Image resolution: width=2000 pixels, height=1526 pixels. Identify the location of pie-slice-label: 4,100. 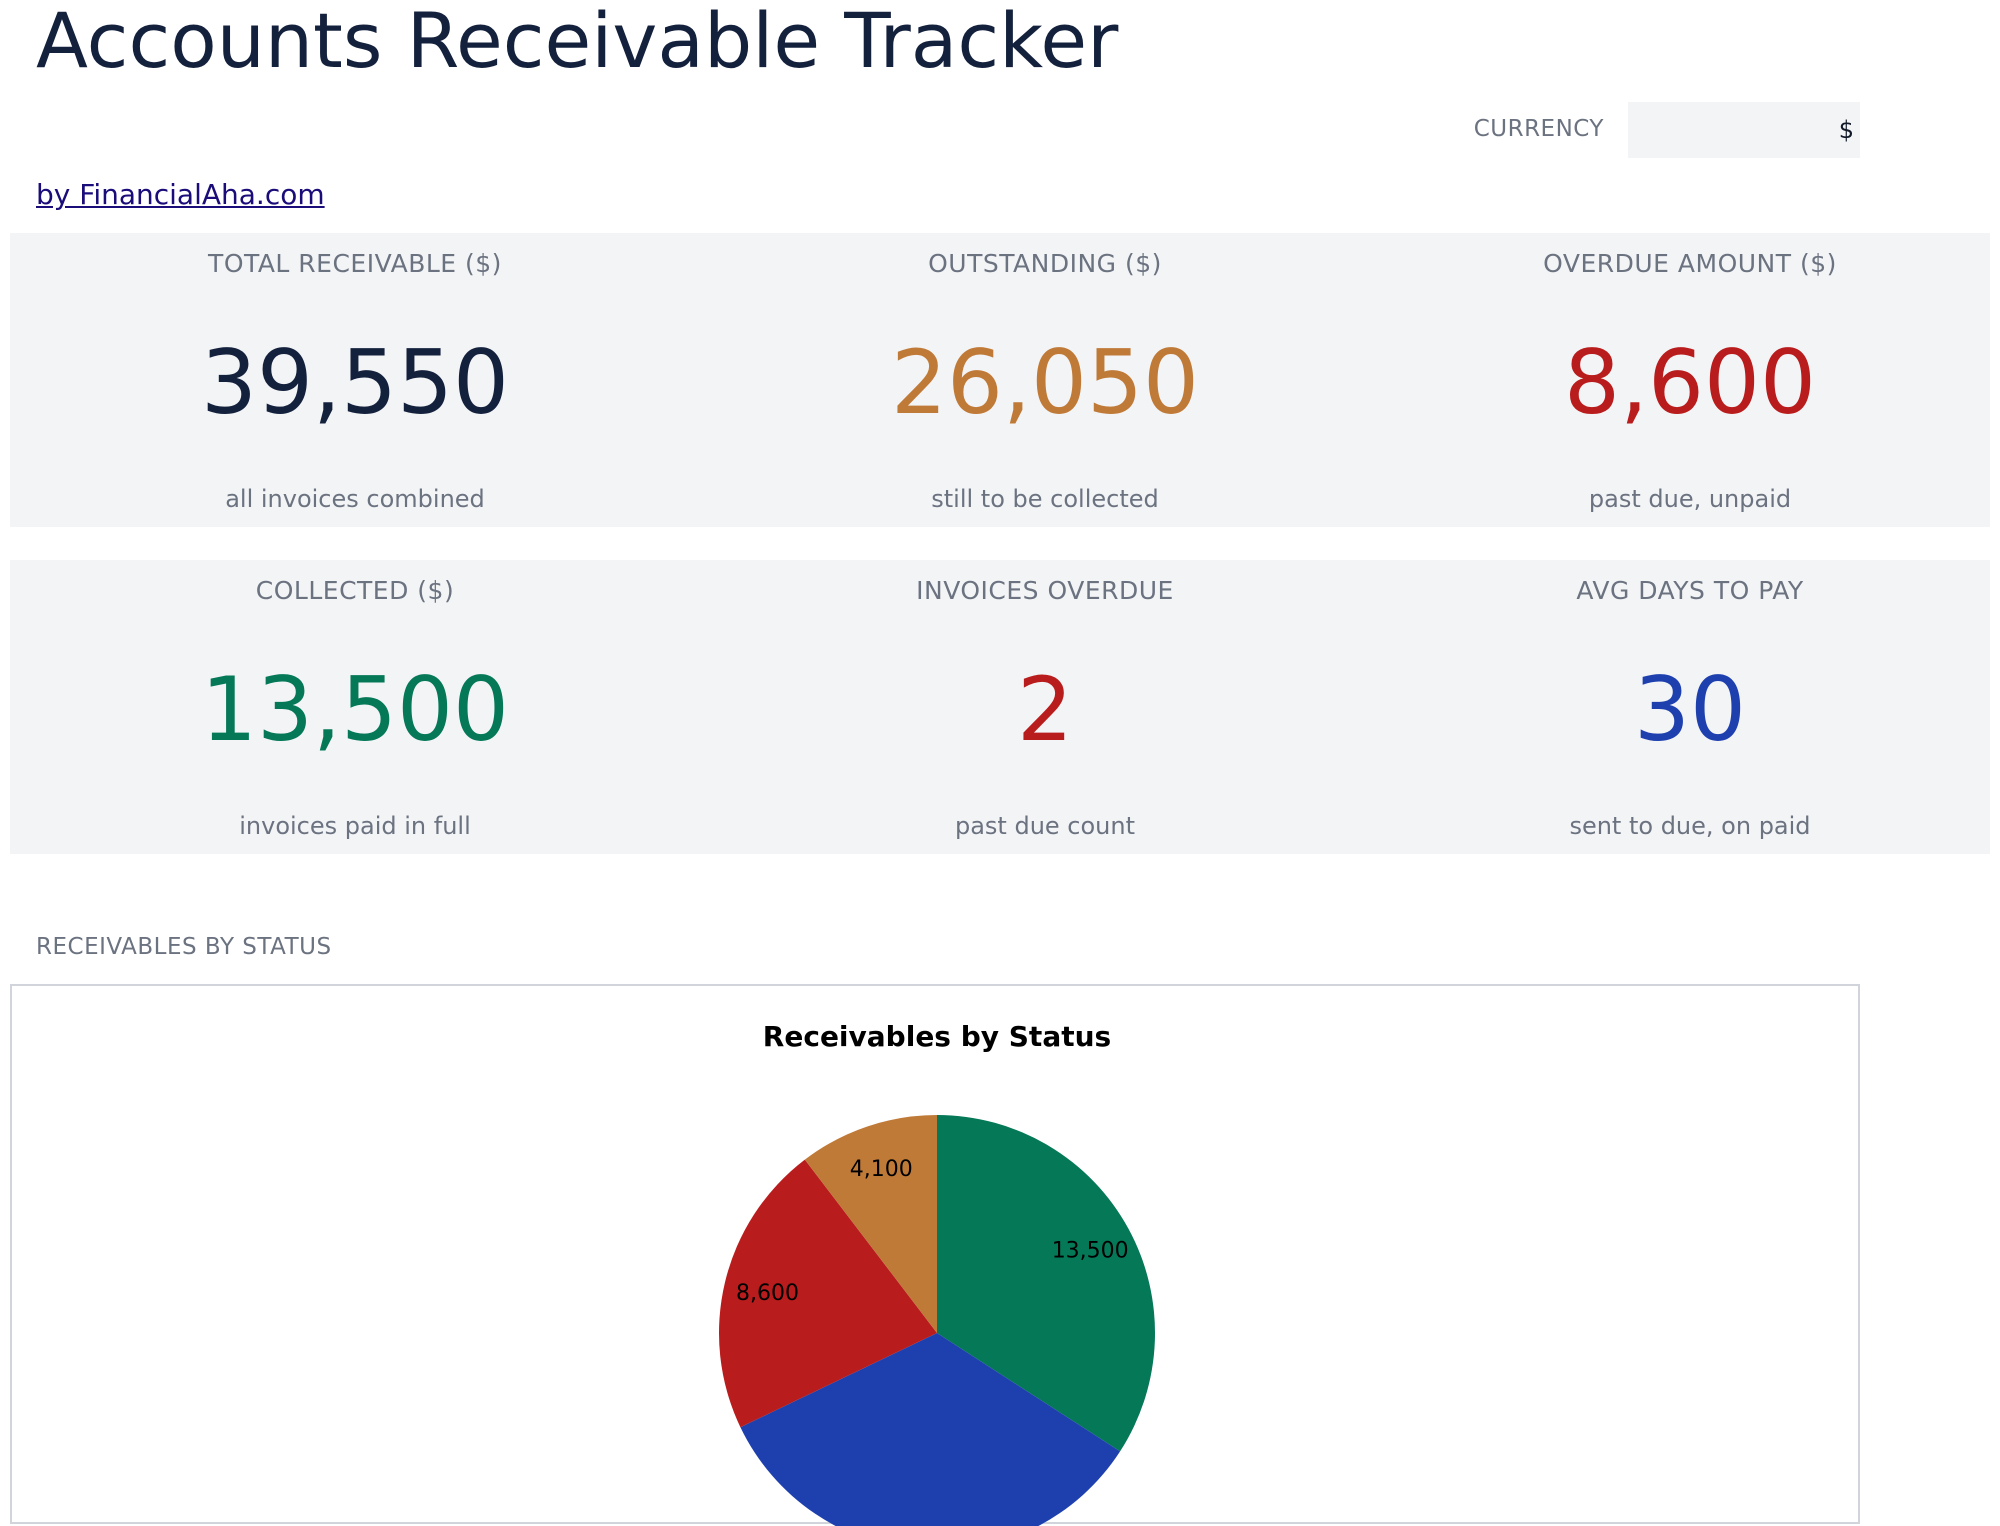
(881, 1169).